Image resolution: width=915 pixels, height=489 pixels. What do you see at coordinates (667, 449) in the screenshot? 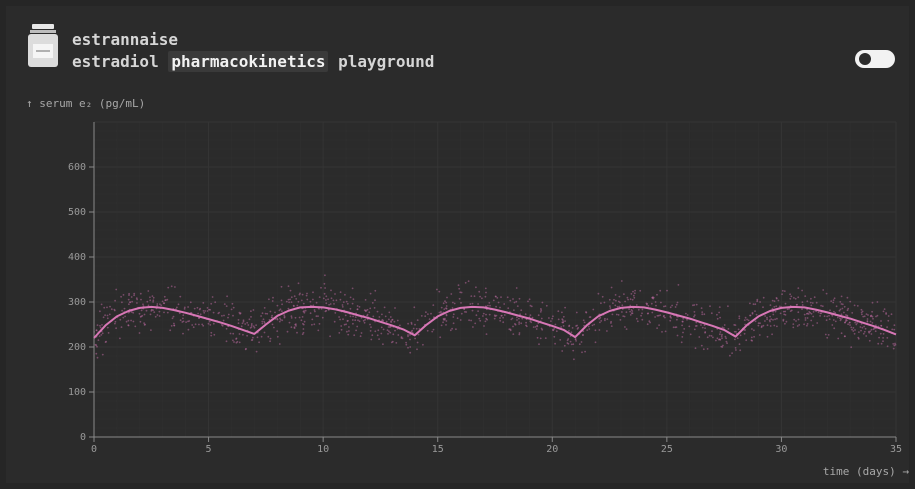
I see `x-tick-label: 25` at bounding box center [667, 449].